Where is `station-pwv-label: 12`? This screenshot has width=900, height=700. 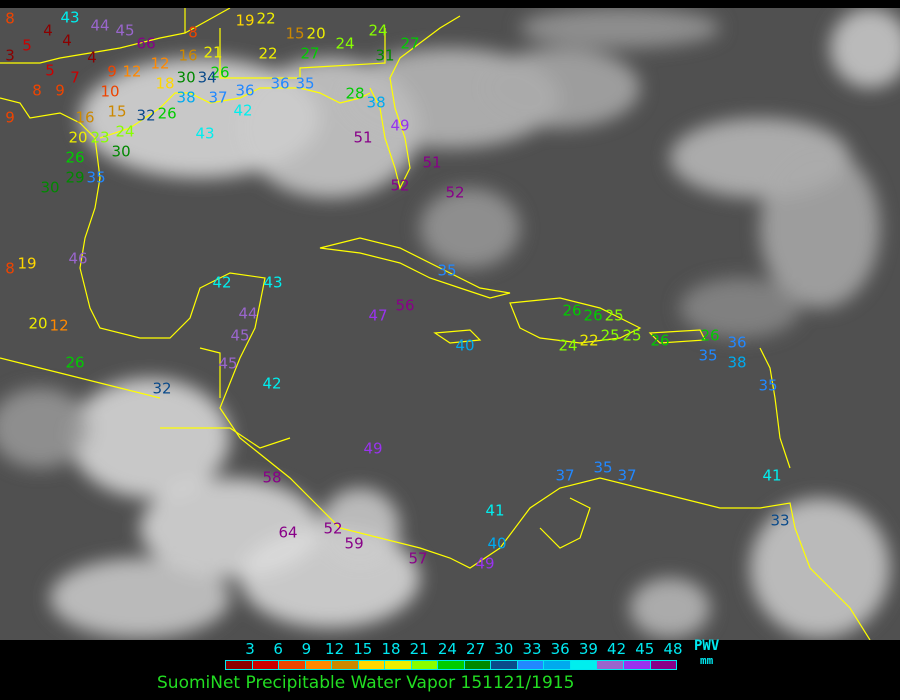 station-pwv-label: 12 is located at coordinates (131, 72).